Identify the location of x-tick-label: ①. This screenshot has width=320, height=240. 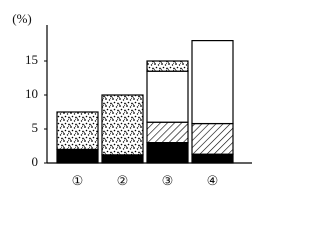
(78, 180).